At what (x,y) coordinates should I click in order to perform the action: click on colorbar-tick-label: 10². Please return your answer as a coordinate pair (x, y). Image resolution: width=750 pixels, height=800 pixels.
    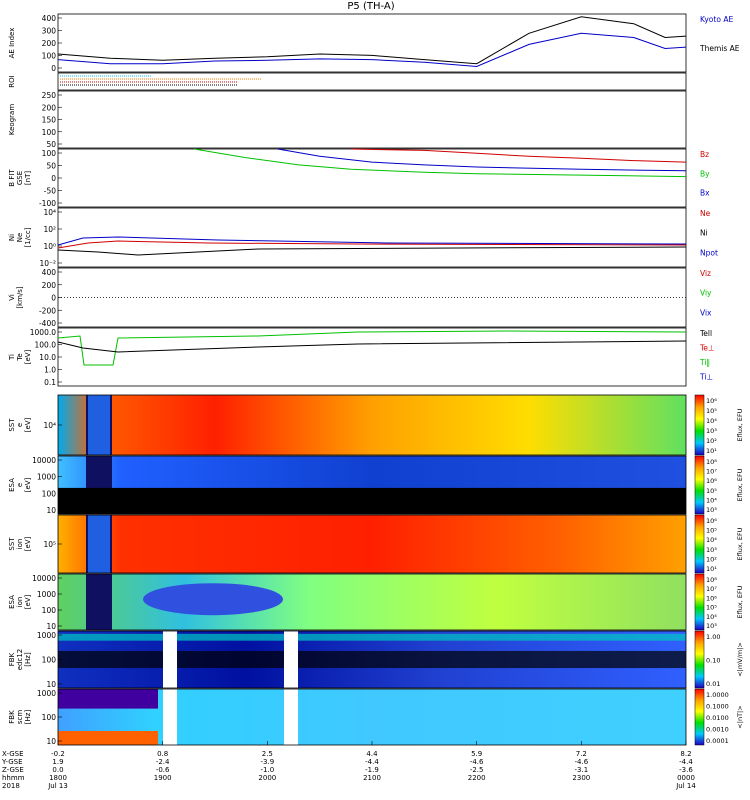
    Looking at the image, I should click on (711, 559).